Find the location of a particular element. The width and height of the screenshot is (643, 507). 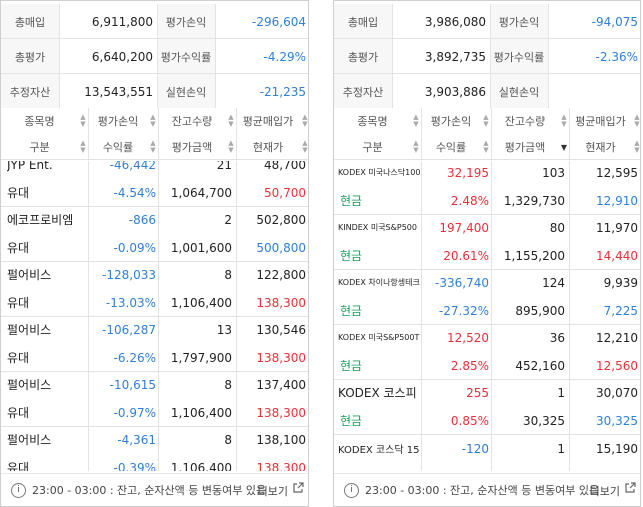

stock-pl: -336,740 is located at coordinates (462, 282).